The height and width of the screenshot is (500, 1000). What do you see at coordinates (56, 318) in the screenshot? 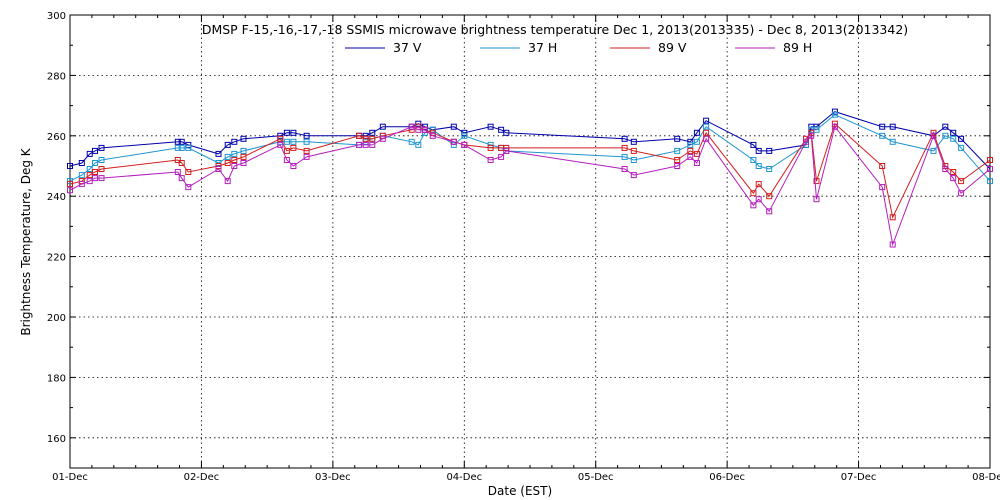
I see `y-tick-label: 200` at bounding box center [56, 318].